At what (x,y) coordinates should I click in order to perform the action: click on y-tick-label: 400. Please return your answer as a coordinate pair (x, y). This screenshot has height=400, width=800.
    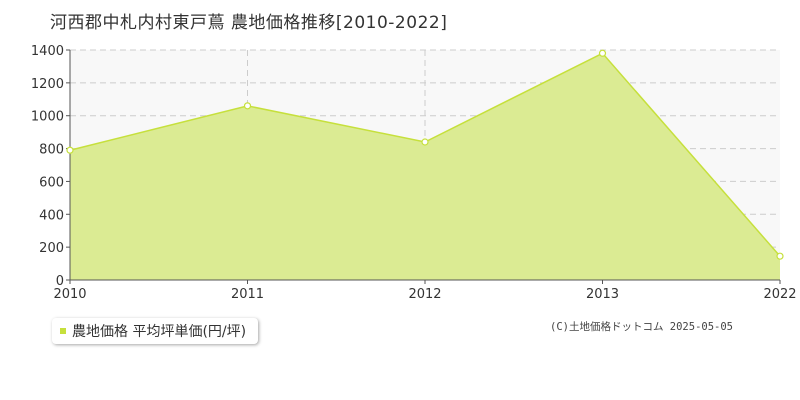
    Looking at the image, I should click on (51, 215).